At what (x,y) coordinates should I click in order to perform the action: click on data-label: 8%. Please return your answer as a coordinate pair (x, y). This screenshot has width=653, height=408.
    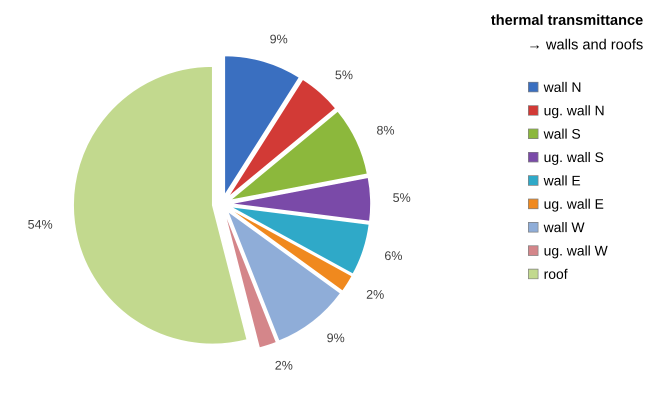
    Looking at the image, I should click on (385, 130).